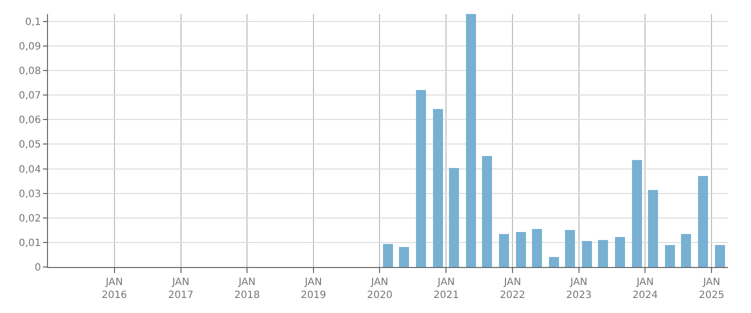 The width and height of the screenshot is (751, 313). What do you see at coordinates (247, 289) in the screenshot?
I see `x-tick-label: JAN 2018` at bounding box center [247, 289].